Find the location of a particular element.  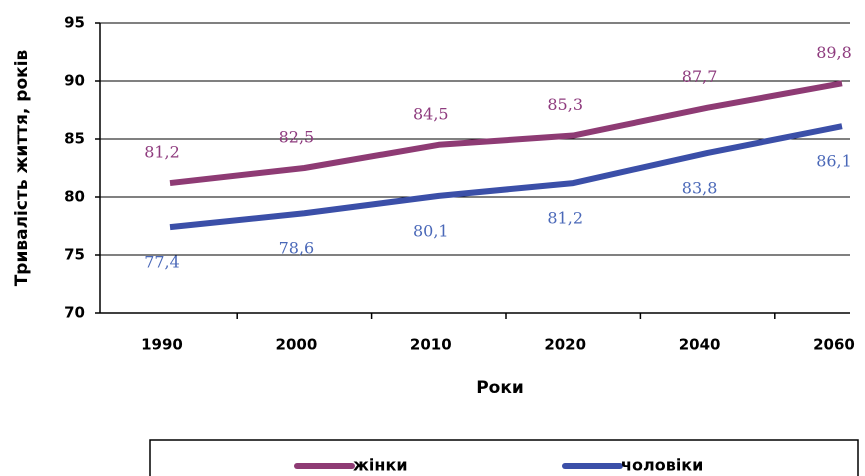

x-tick-label: 2060 is located at coordinates (834, 345).